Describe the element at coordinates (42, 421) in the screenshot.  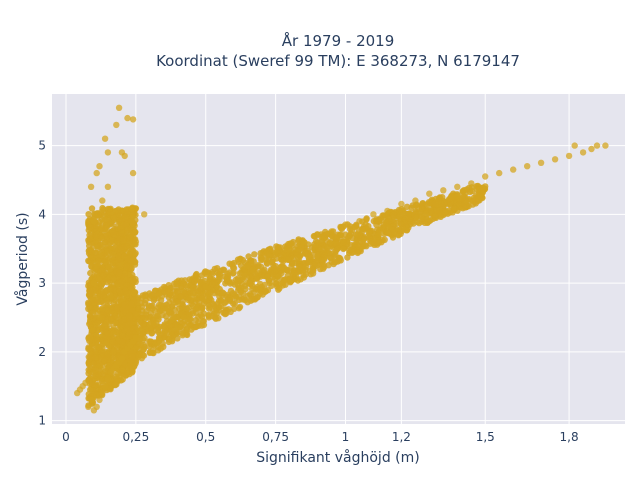
I see `y-tick-label: 1` at that location.